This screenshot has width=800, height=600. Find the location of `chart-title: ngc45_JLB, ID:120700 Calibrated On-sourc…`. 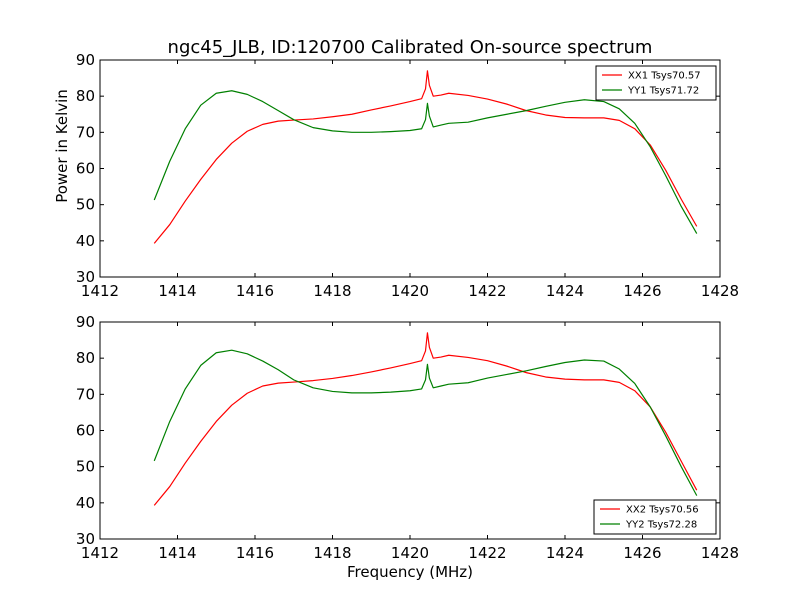

chart-title: ngc45_JLB, ID:120700 Calibrated On-sourc… is located at coordinates (410, 47).